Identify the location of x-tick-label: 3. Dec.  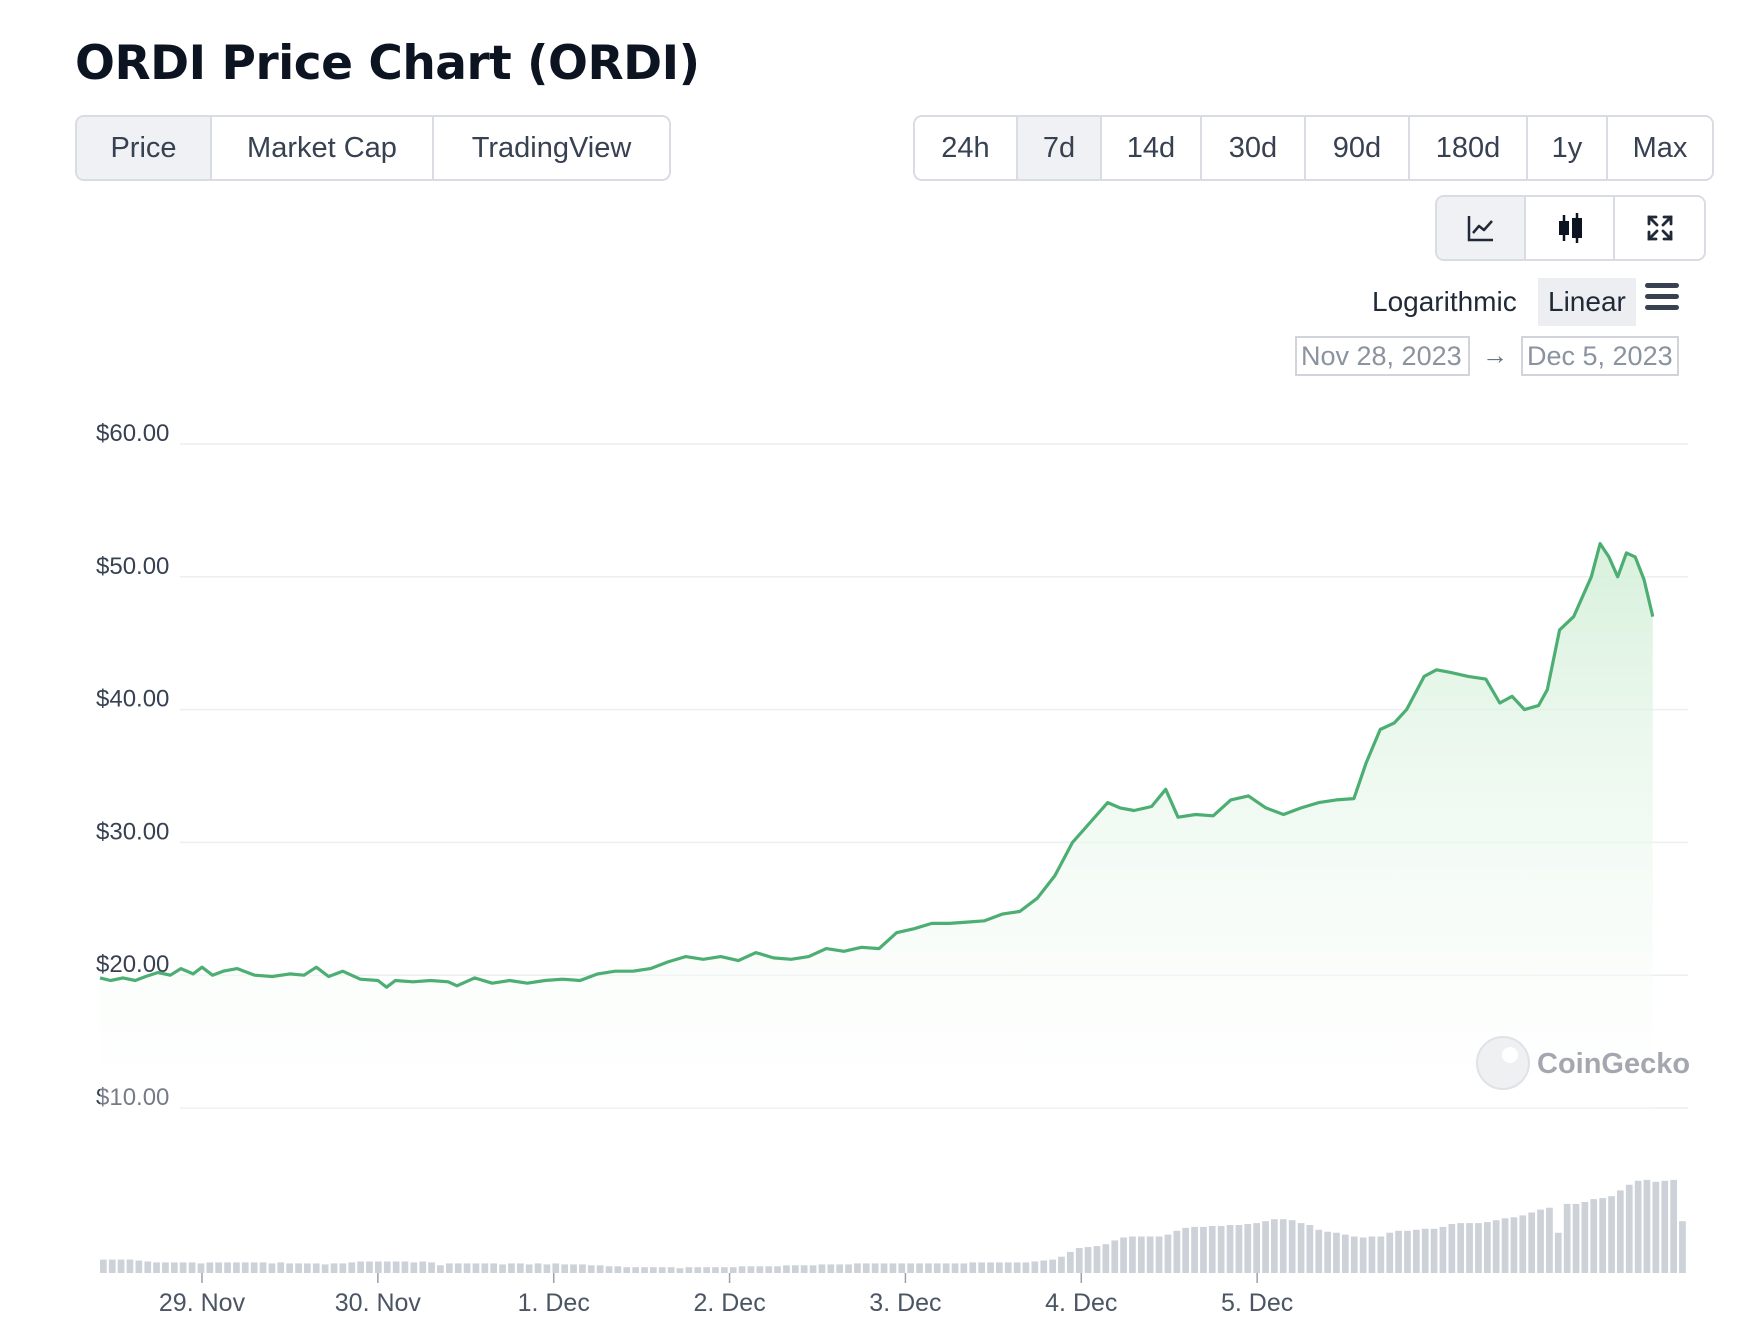
(905, 1303).